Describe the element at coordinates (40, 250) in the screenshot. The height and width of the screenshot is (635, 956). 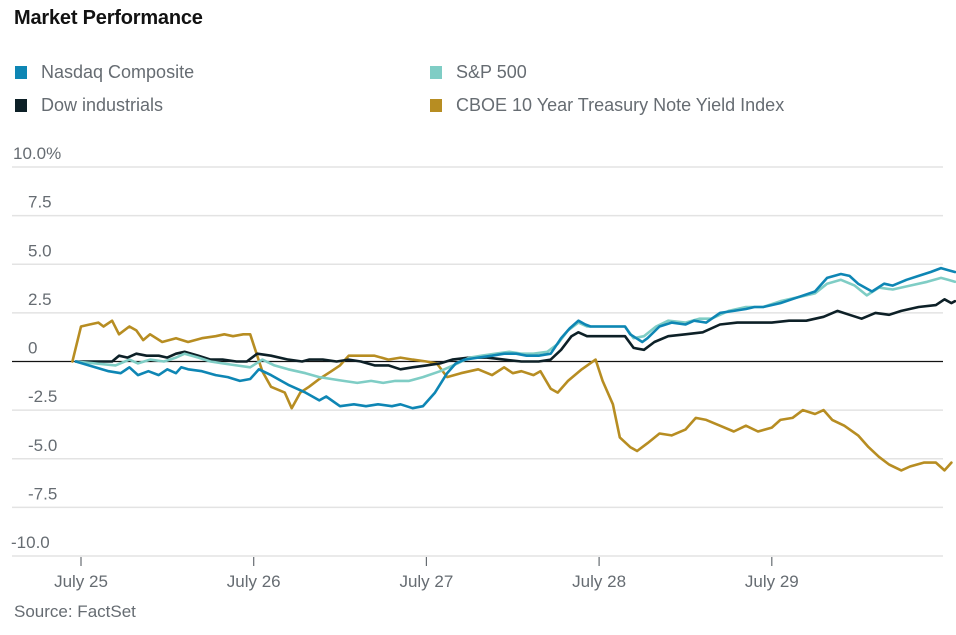
I see `y-tick-label: 5.0` at that location.